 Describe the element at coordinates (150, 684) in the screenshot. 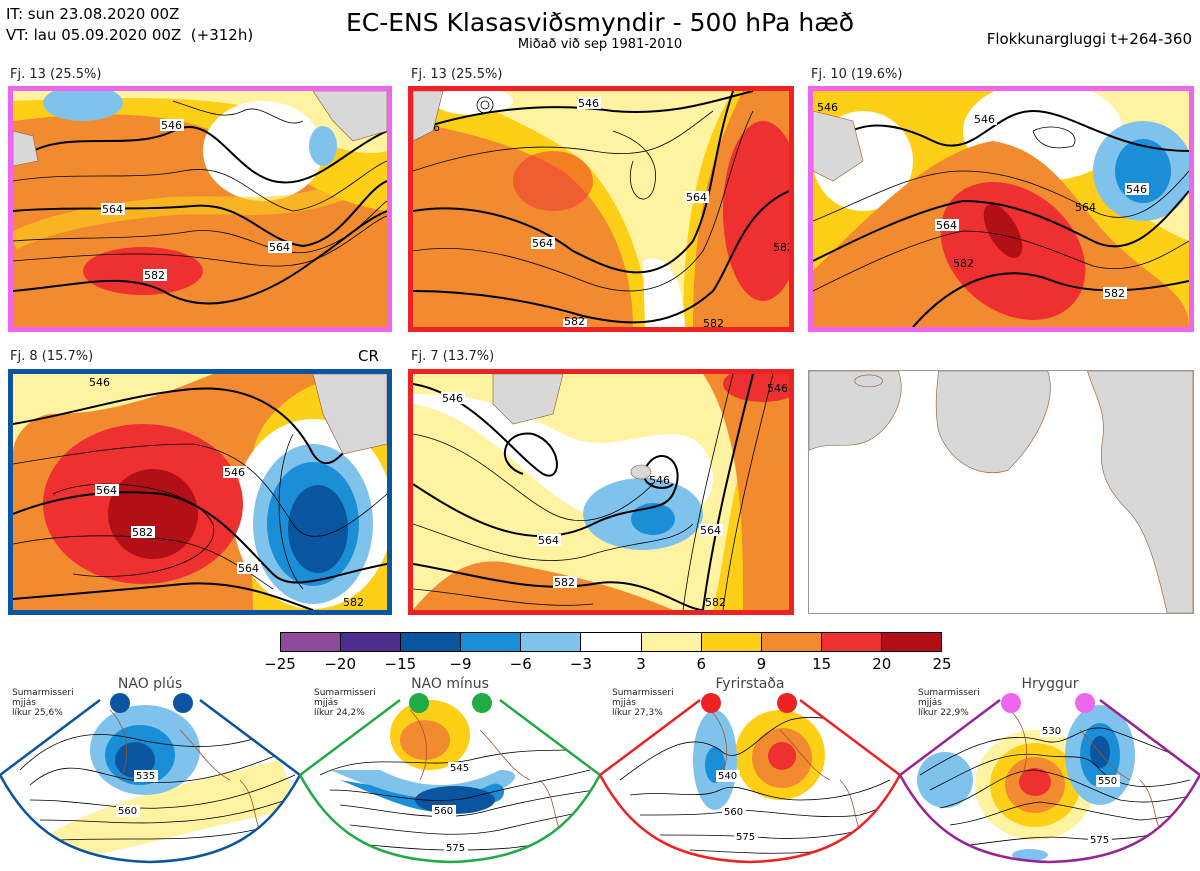

I see `regime-title-1: NAO plús` at that location.